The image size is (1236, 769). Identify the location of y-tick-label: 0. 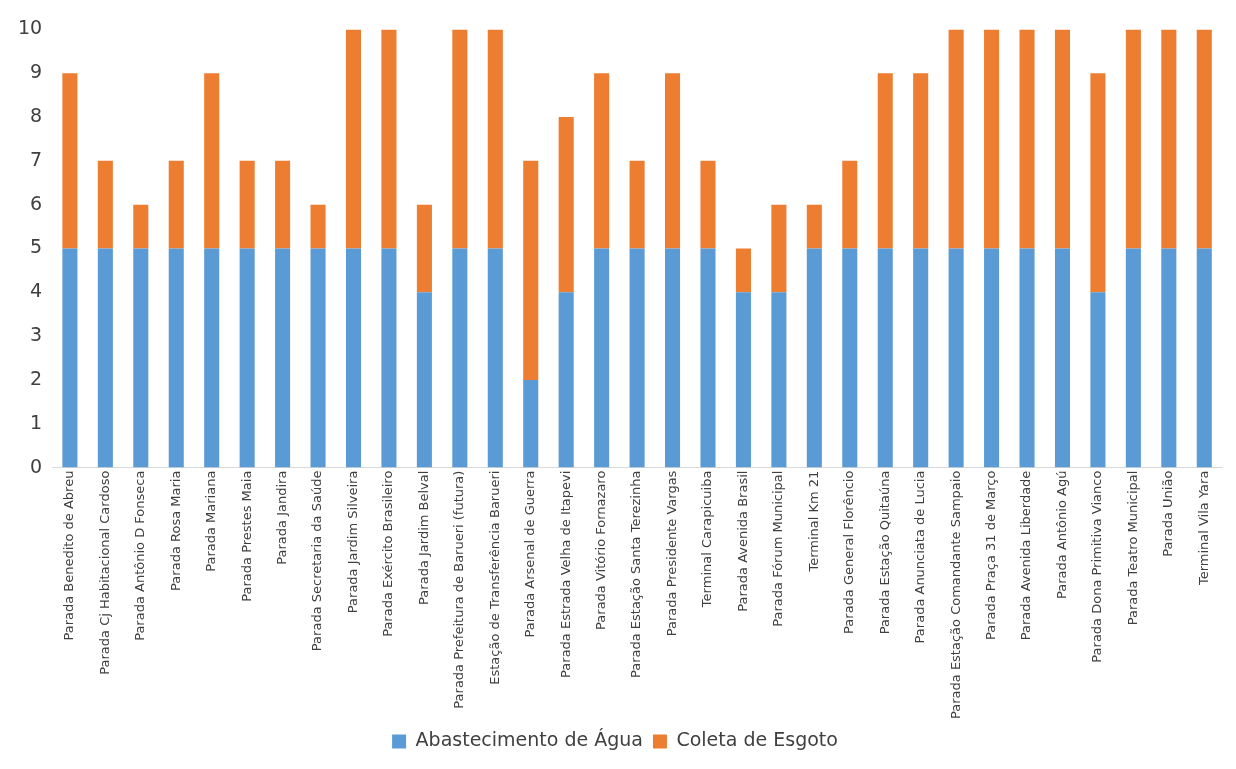
(36, 465).